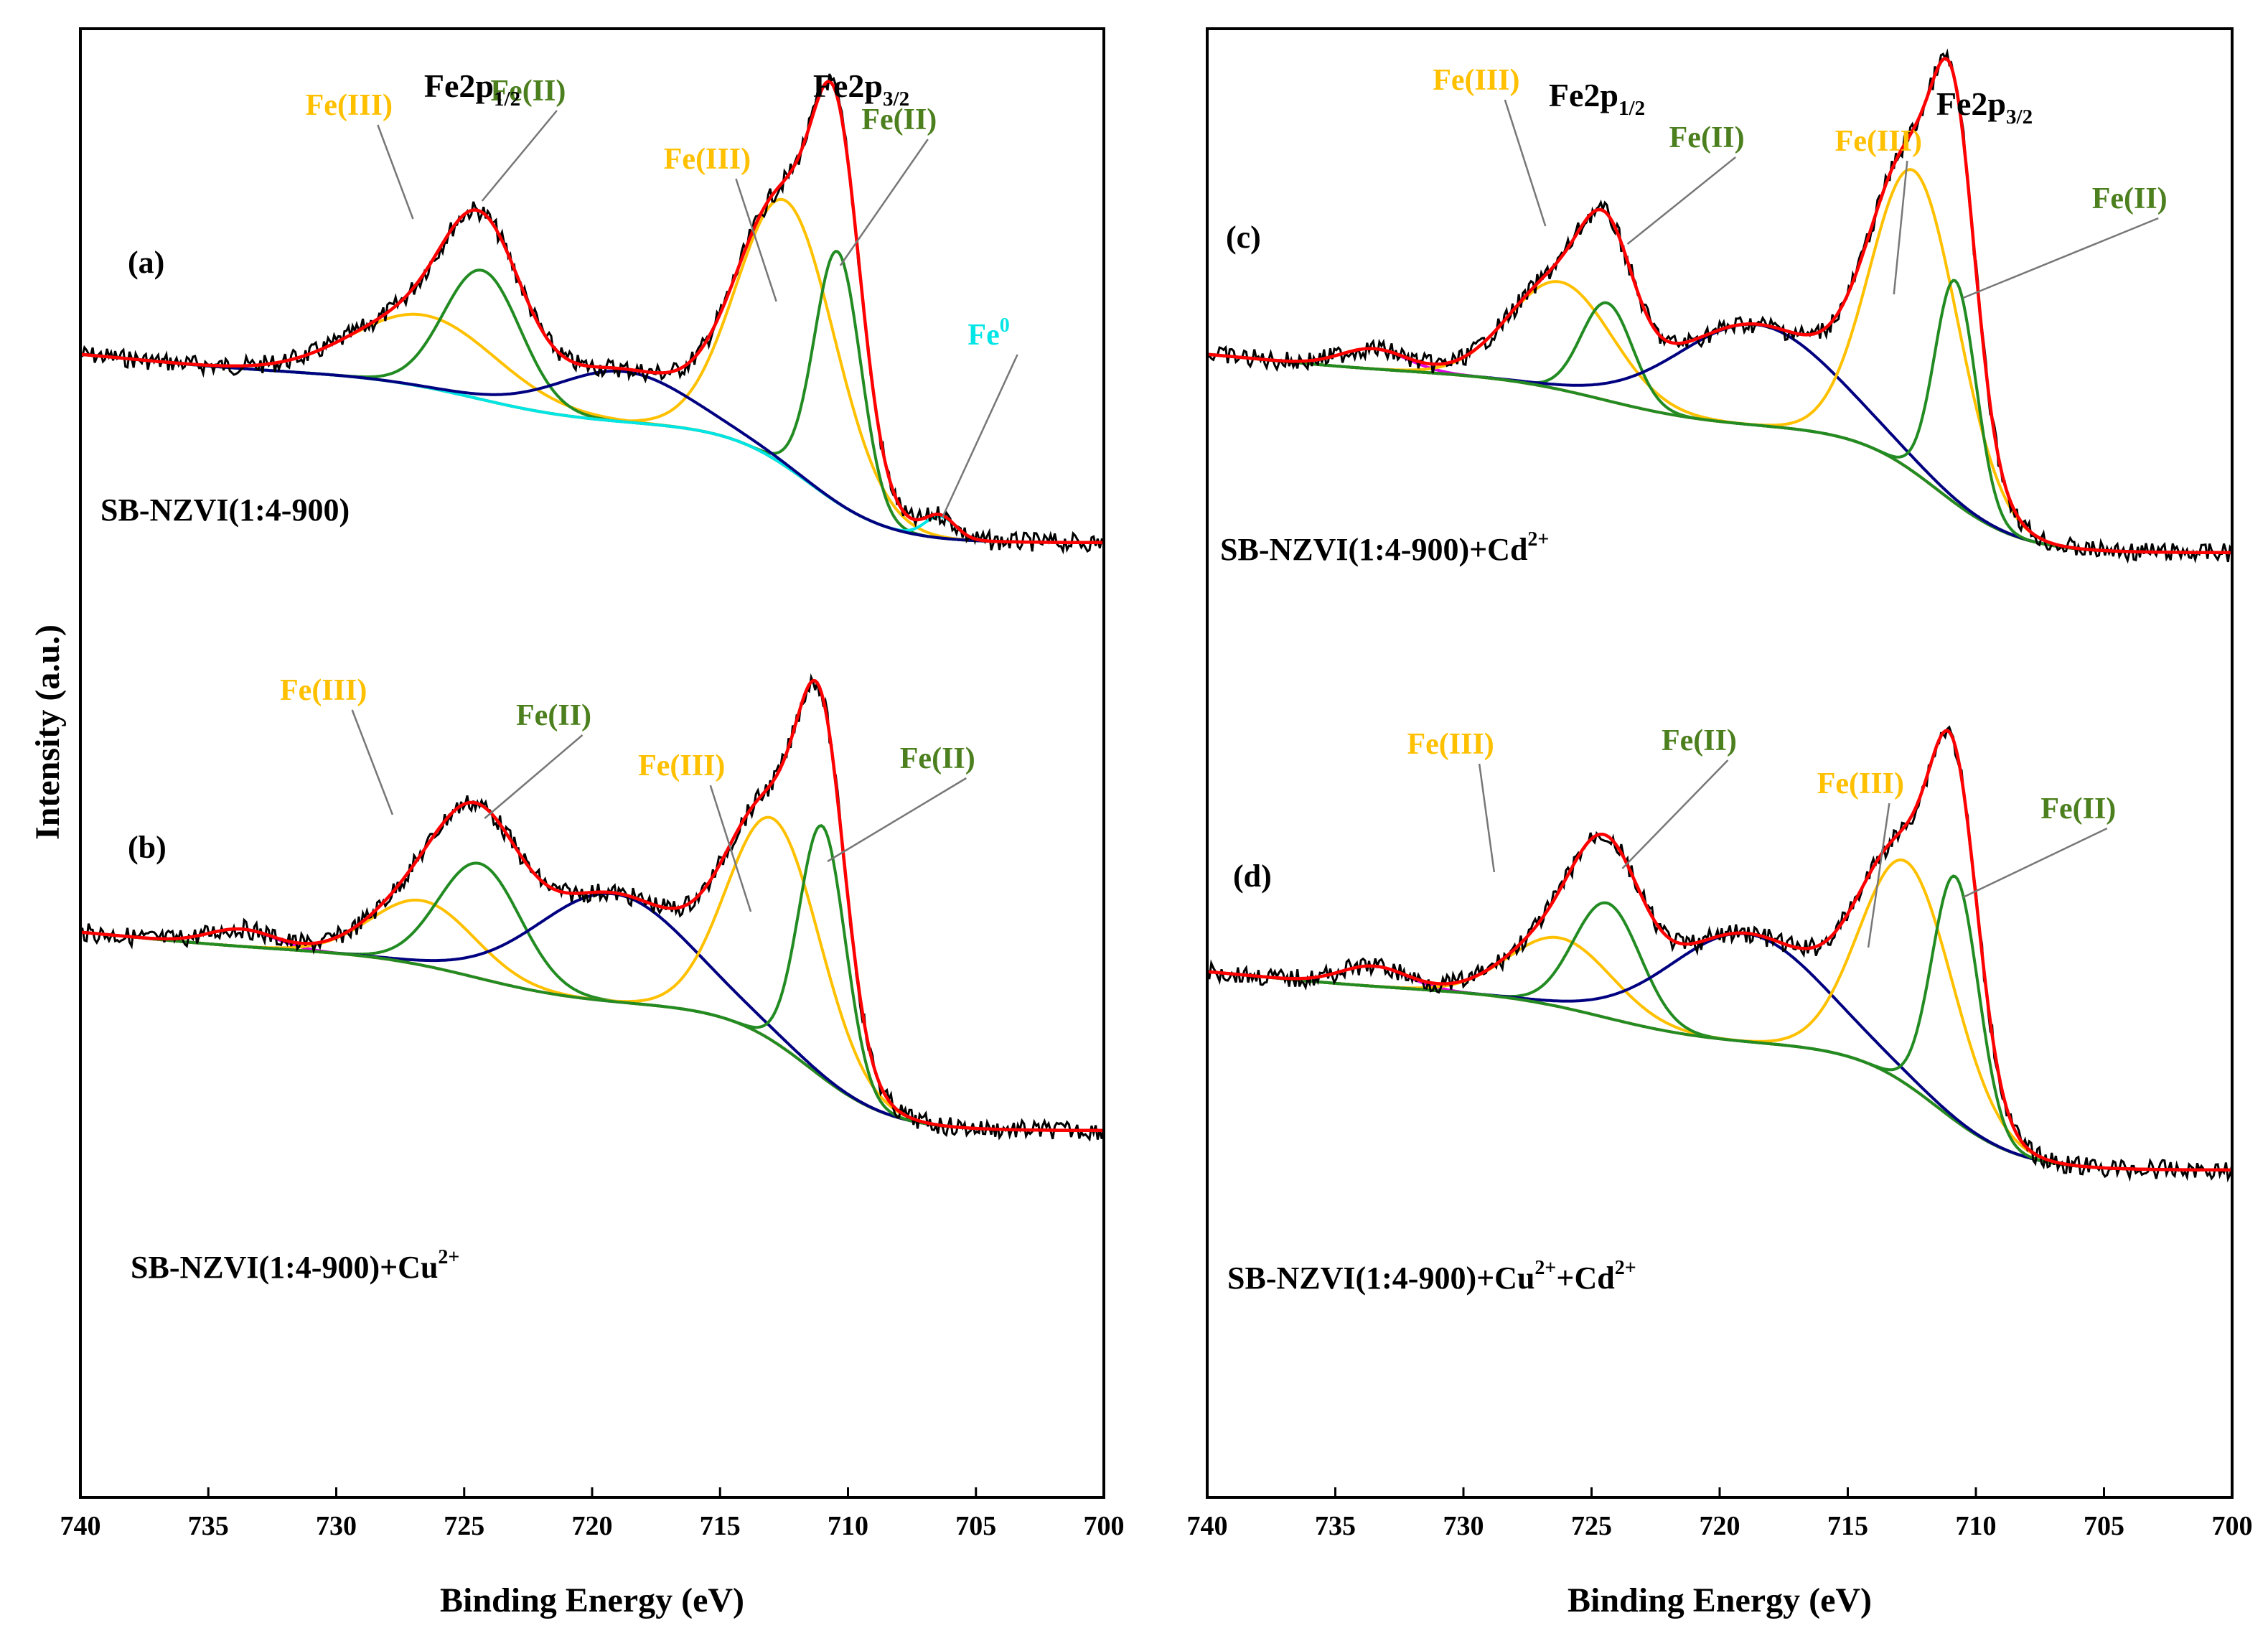 This screenshot has height=1651, width=2268. I want to click on sample-label-d: SB-NZVI(1:4-900)+Cu2++Cd2+, so click(1432, 1276).